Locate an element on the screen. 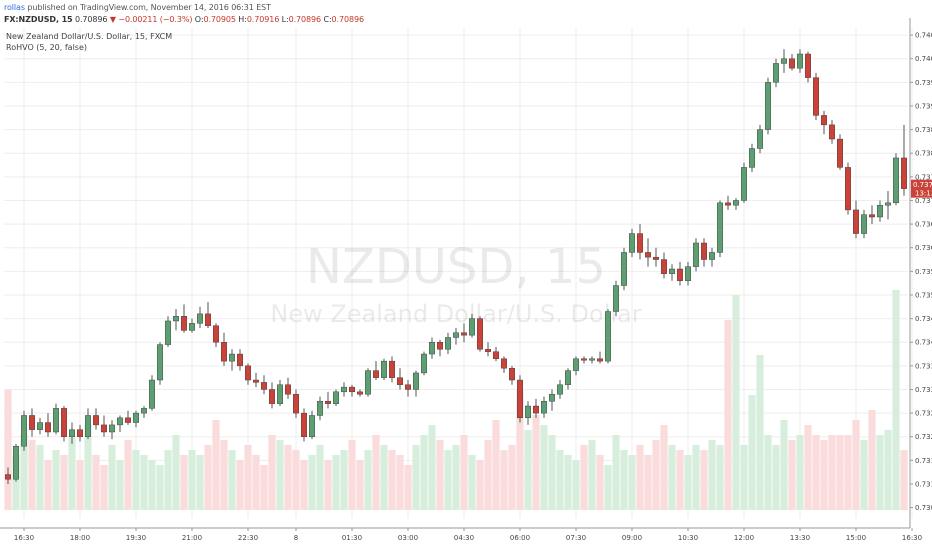 The height and width of the screenshot is (550, 932). publisher-link: rollas is located at coordinates (14, 7).